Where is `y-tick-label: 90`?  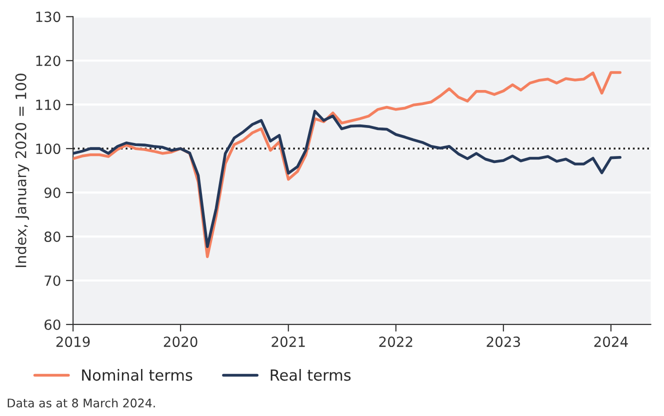 y-tick-label: 90 is located at coordinates (52, 193).